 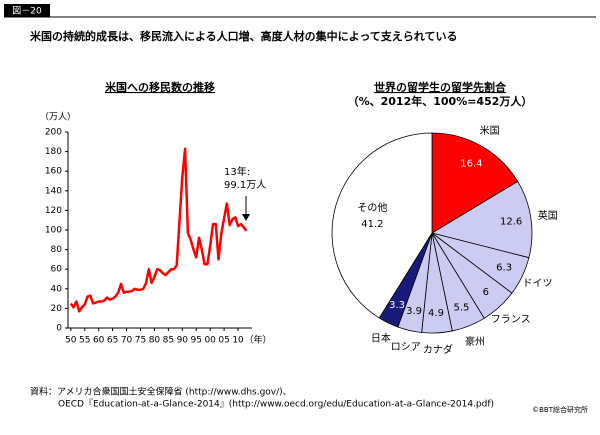 I want to click on y-tick-label: 180, so click(x=53, y=152).